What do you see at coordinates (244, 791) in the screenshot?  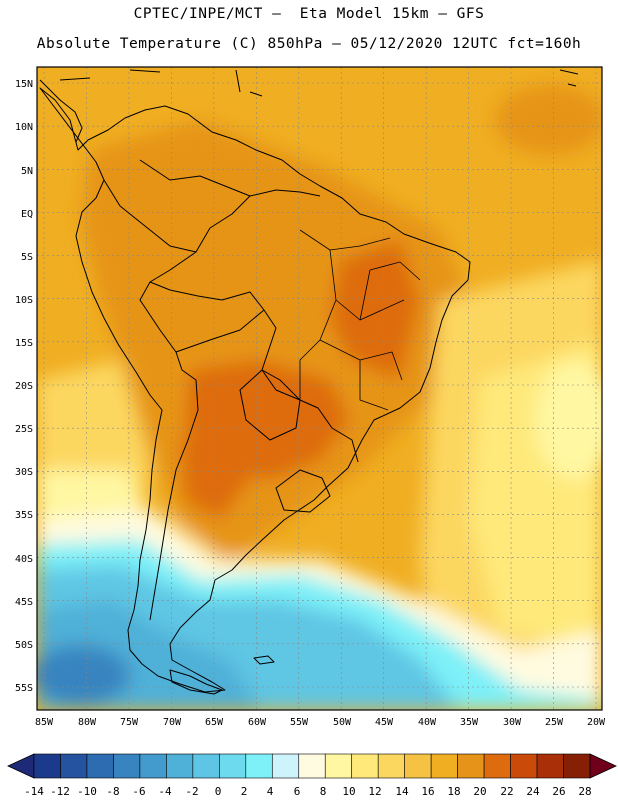 I see `cbar-label-2: 2` at bounding box center [244, 791].